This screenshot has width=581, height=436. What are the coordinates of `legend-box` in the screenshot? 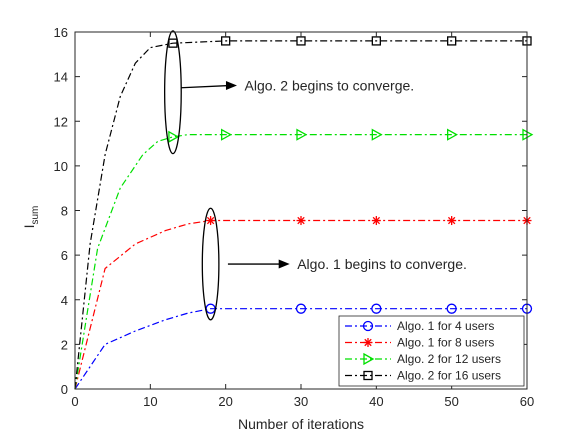 It's located at (431, 351).